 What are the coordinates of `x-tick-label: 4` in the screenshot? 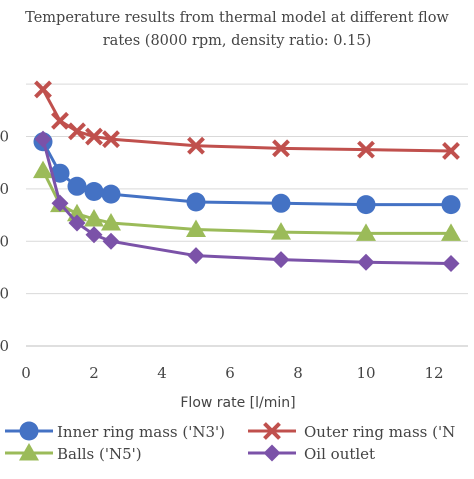 It's located at (162, 373).